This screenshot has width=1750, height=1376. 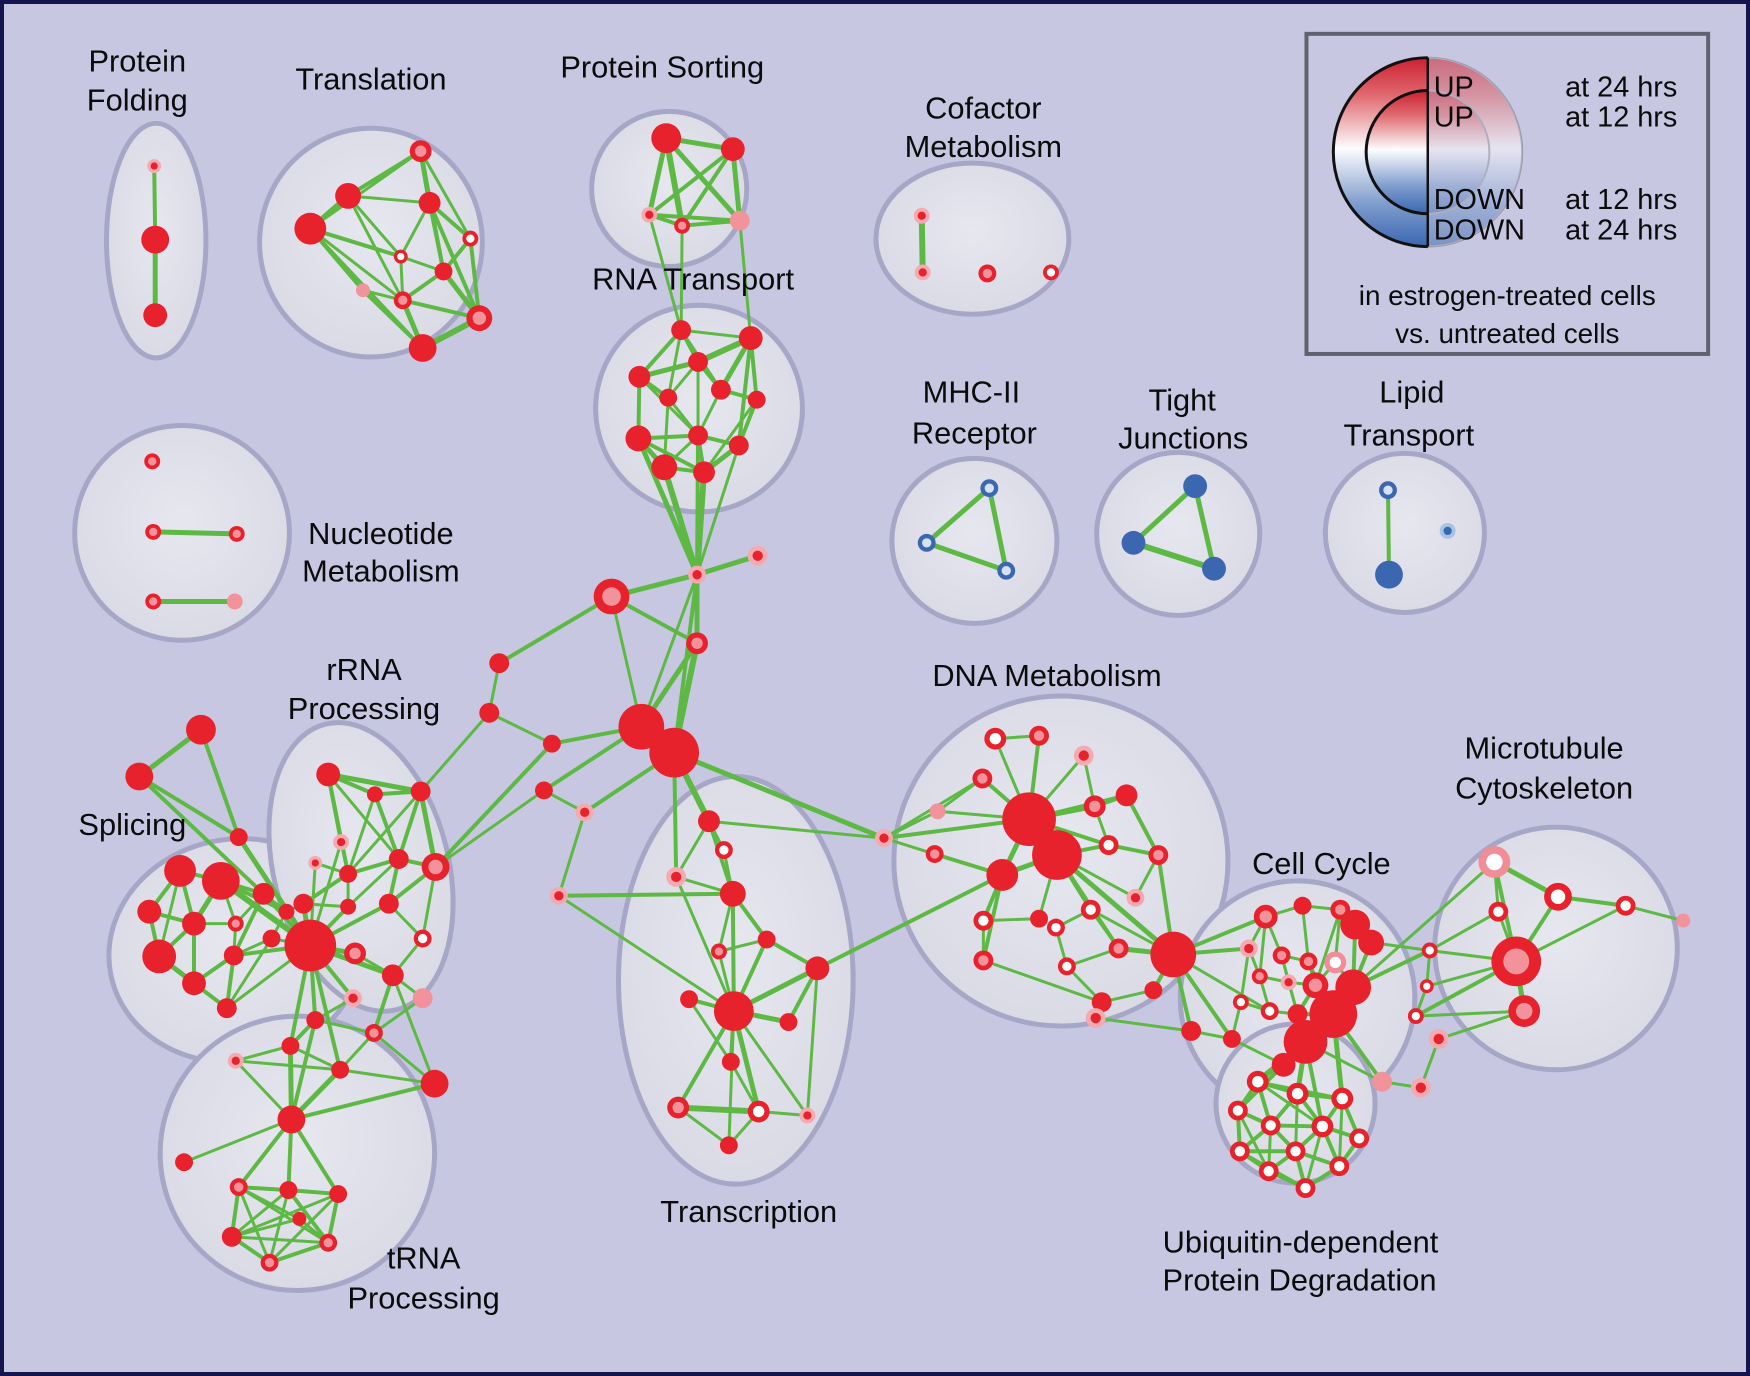 What do you see at coordinates (1479, 231) in the screenshot?
I see `legend-down-outer-label: DOWN` at bounding box center [1479, 231].